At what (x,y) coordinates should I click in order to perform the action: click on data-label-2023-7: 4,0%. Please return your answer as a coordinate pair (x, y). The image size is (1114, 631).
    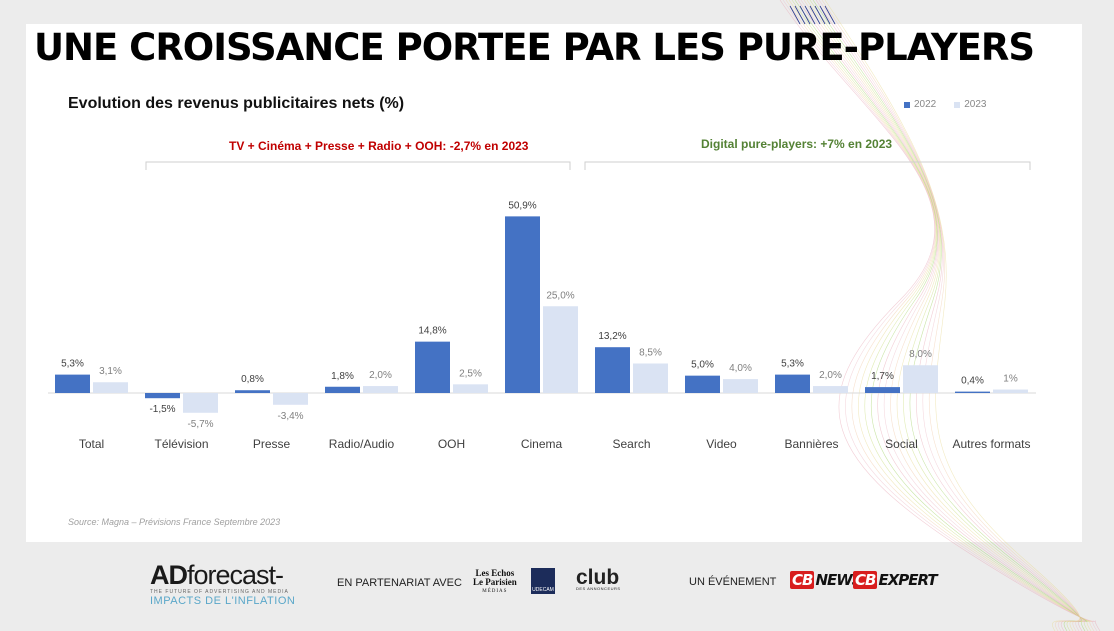
    Looking at the image, I should click on (740, 368).